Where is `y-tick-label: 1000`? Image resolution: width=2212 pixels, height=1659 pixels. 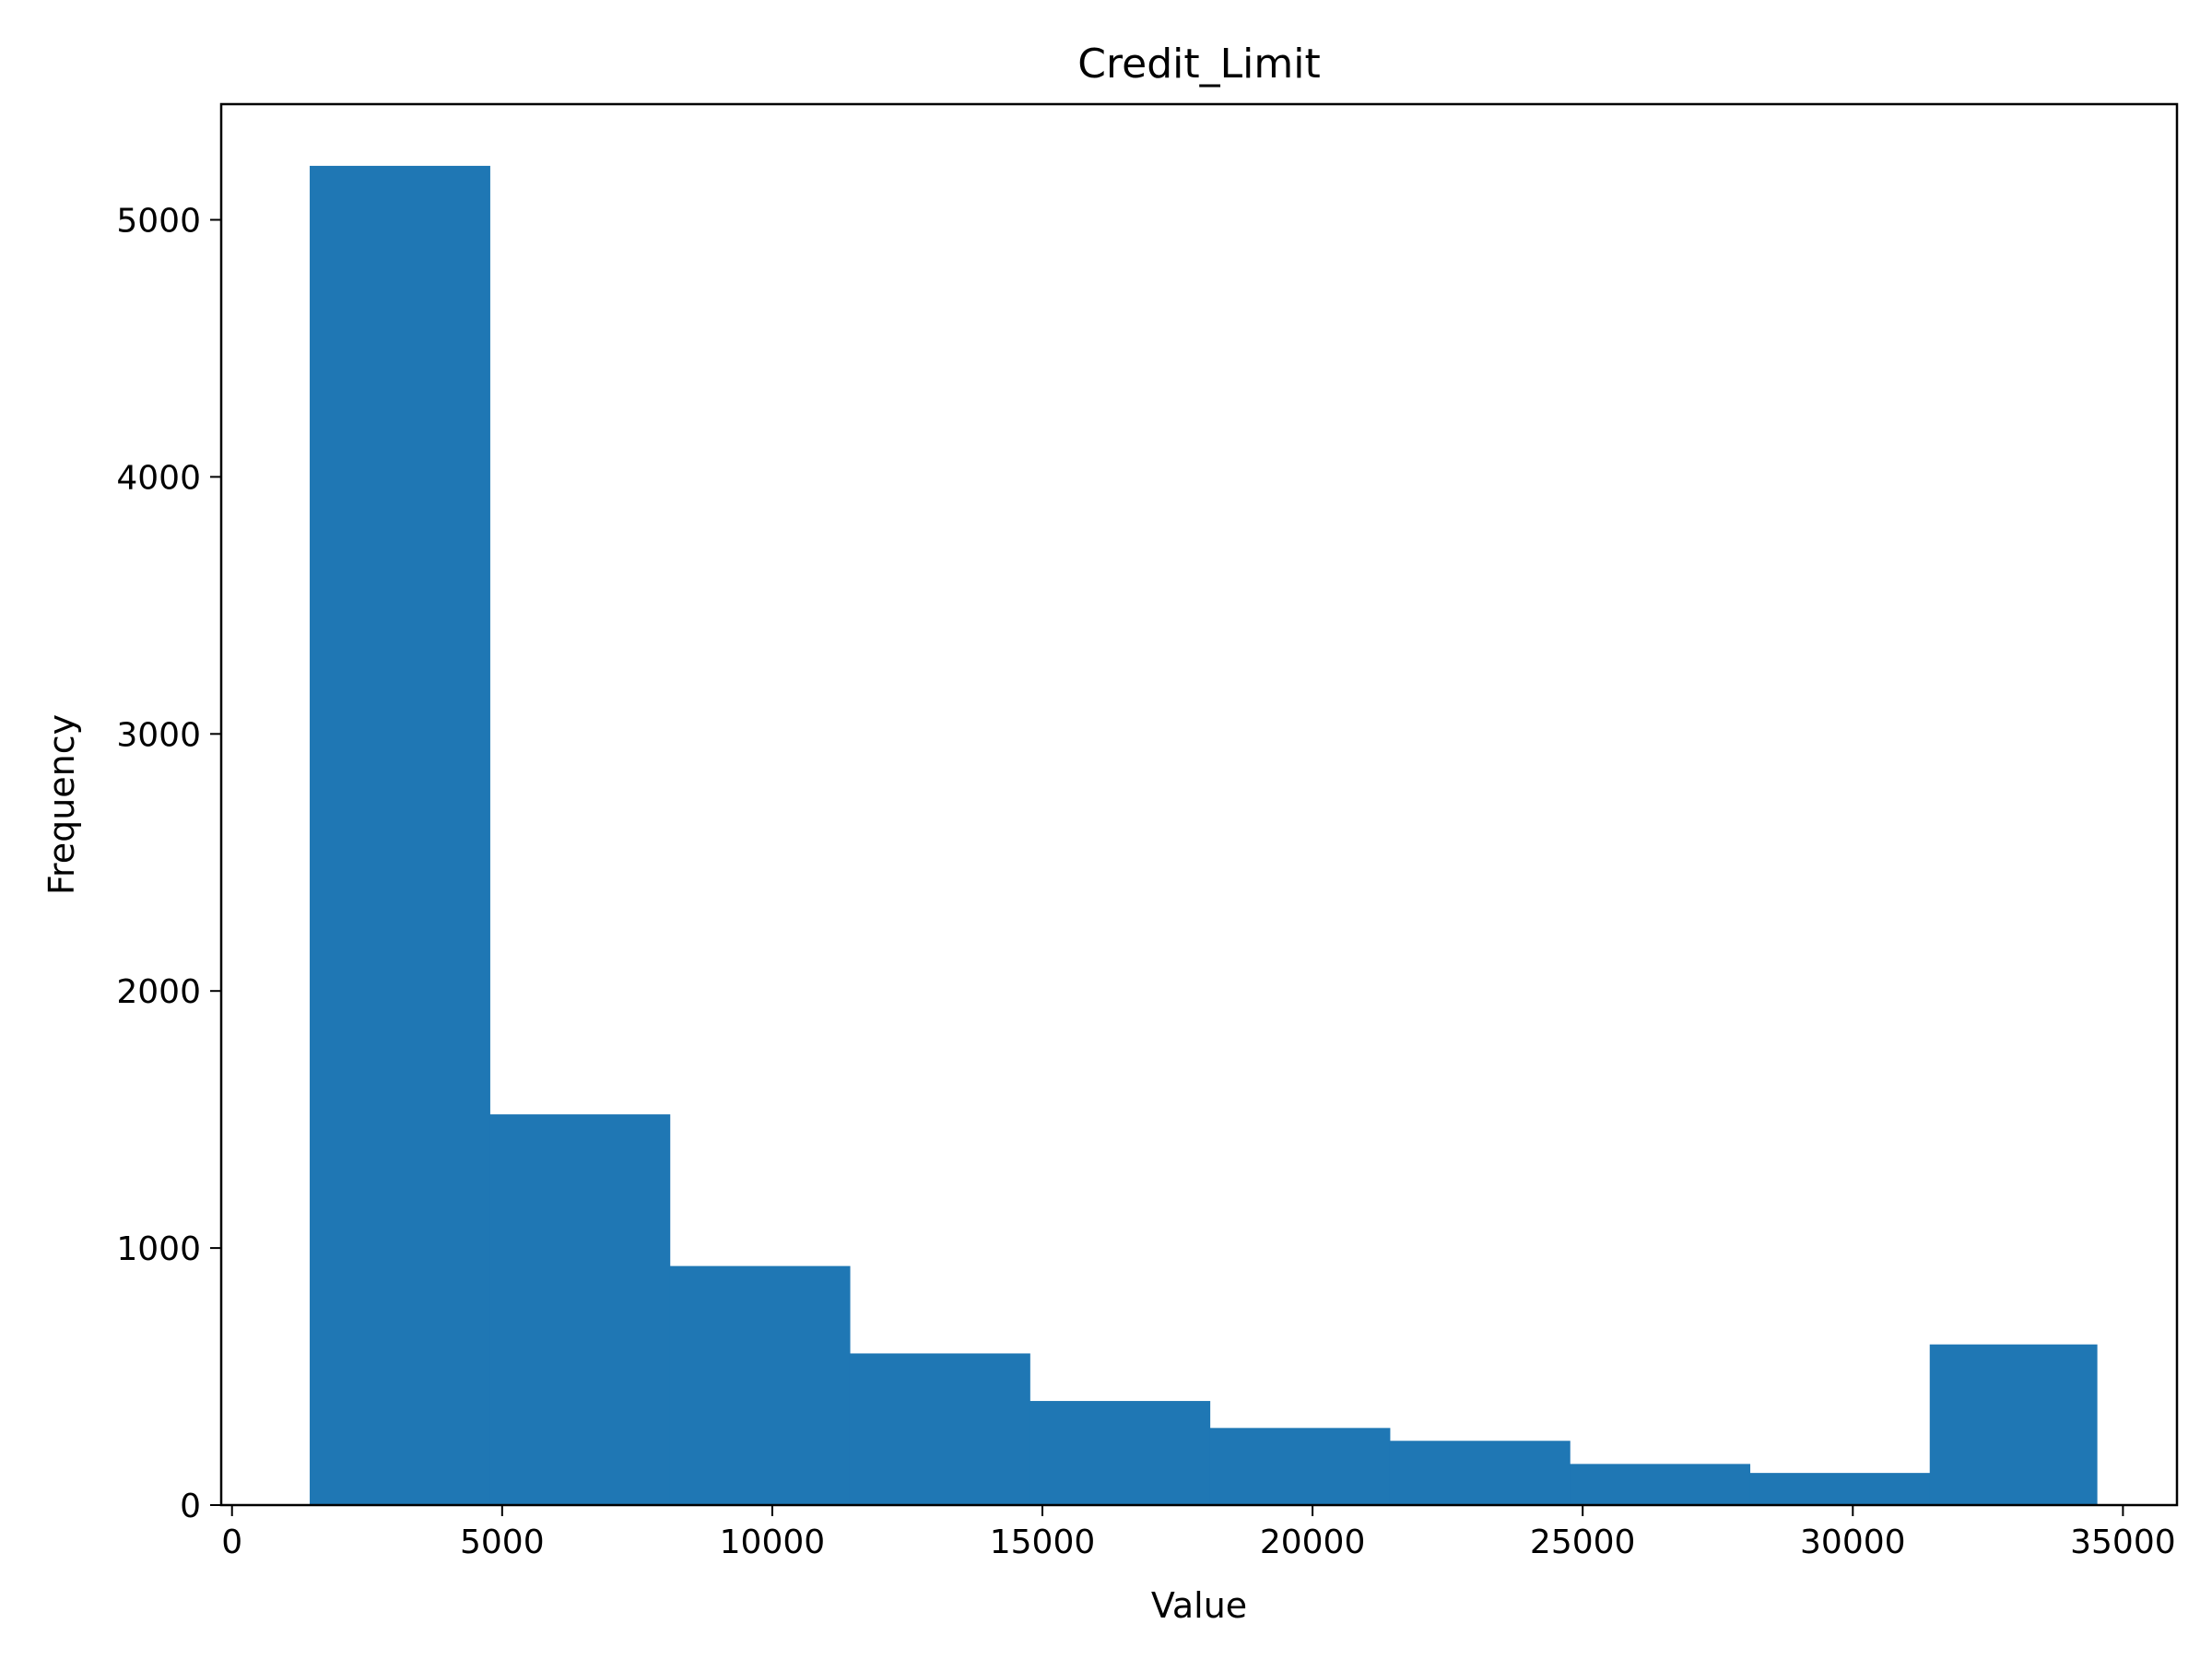 y-tick-label: 1000 is located at coordinates (158, 1249).